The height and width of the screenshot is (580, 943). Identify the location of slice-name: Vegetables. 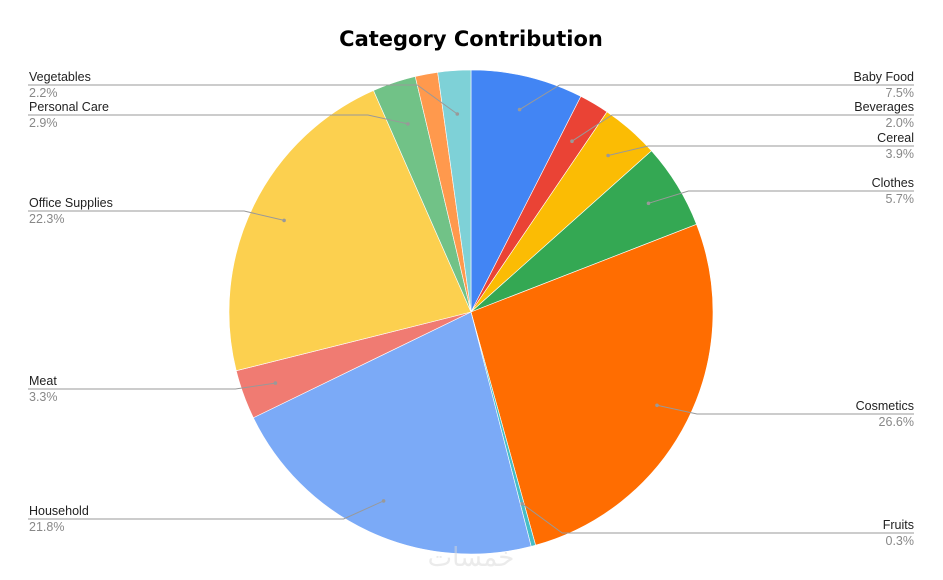
(60, 77).